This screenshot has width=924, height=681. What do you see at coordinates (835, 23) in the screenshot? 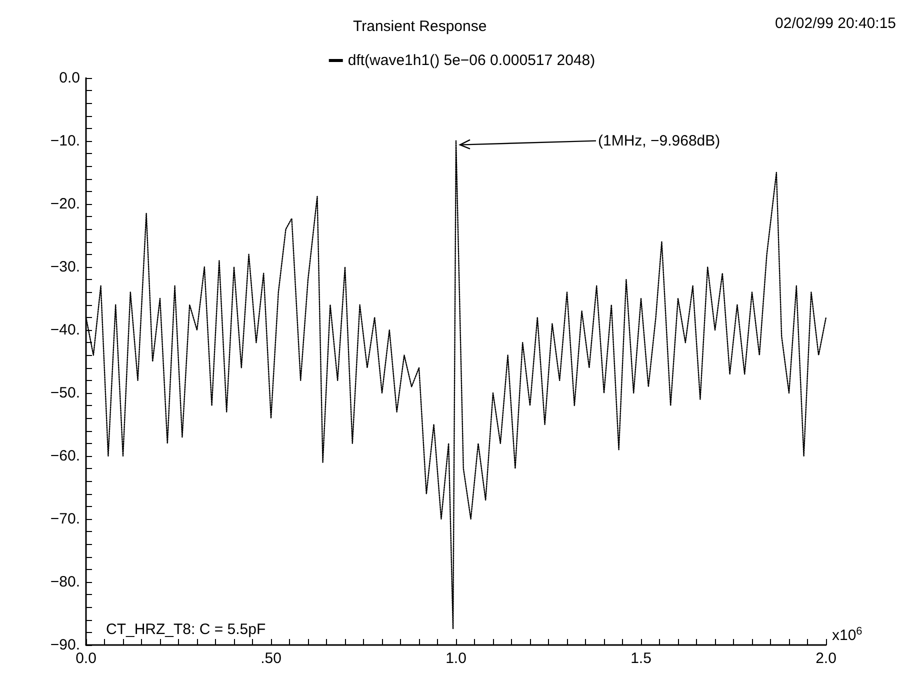
I see `text: 02/02/99 20:40:15` at bounding box center [835, 23].